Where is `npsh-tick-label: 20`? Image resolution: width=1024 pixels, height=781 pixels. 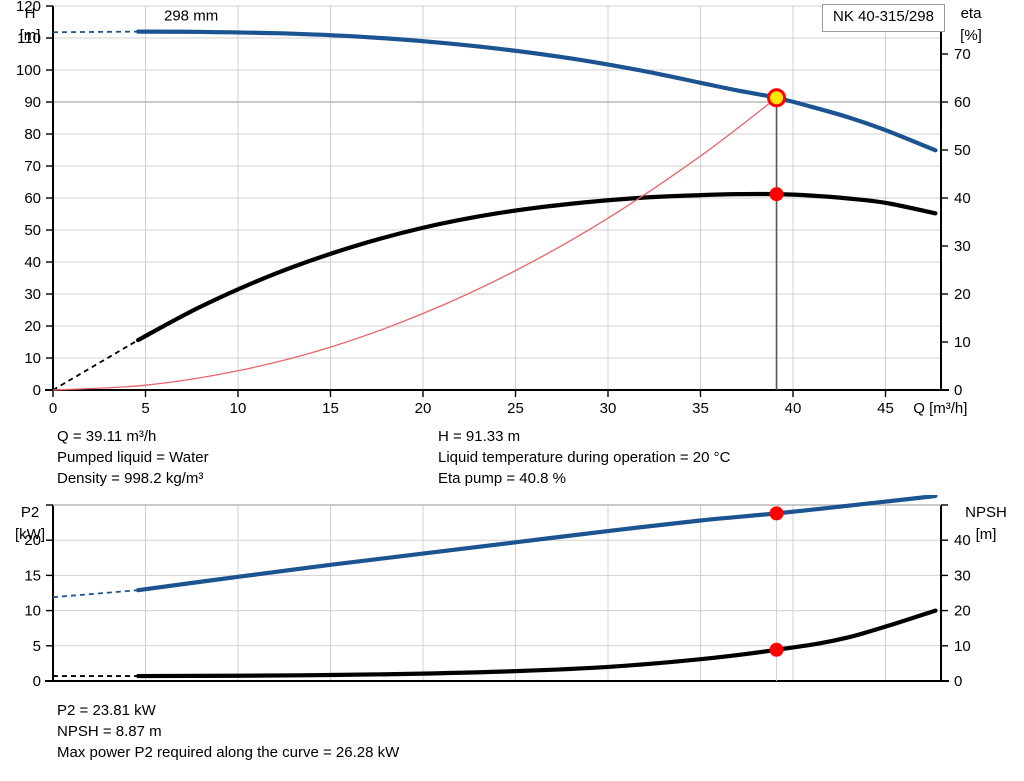
npsh-tick-label: 20 is located at coordinates (962, 611).